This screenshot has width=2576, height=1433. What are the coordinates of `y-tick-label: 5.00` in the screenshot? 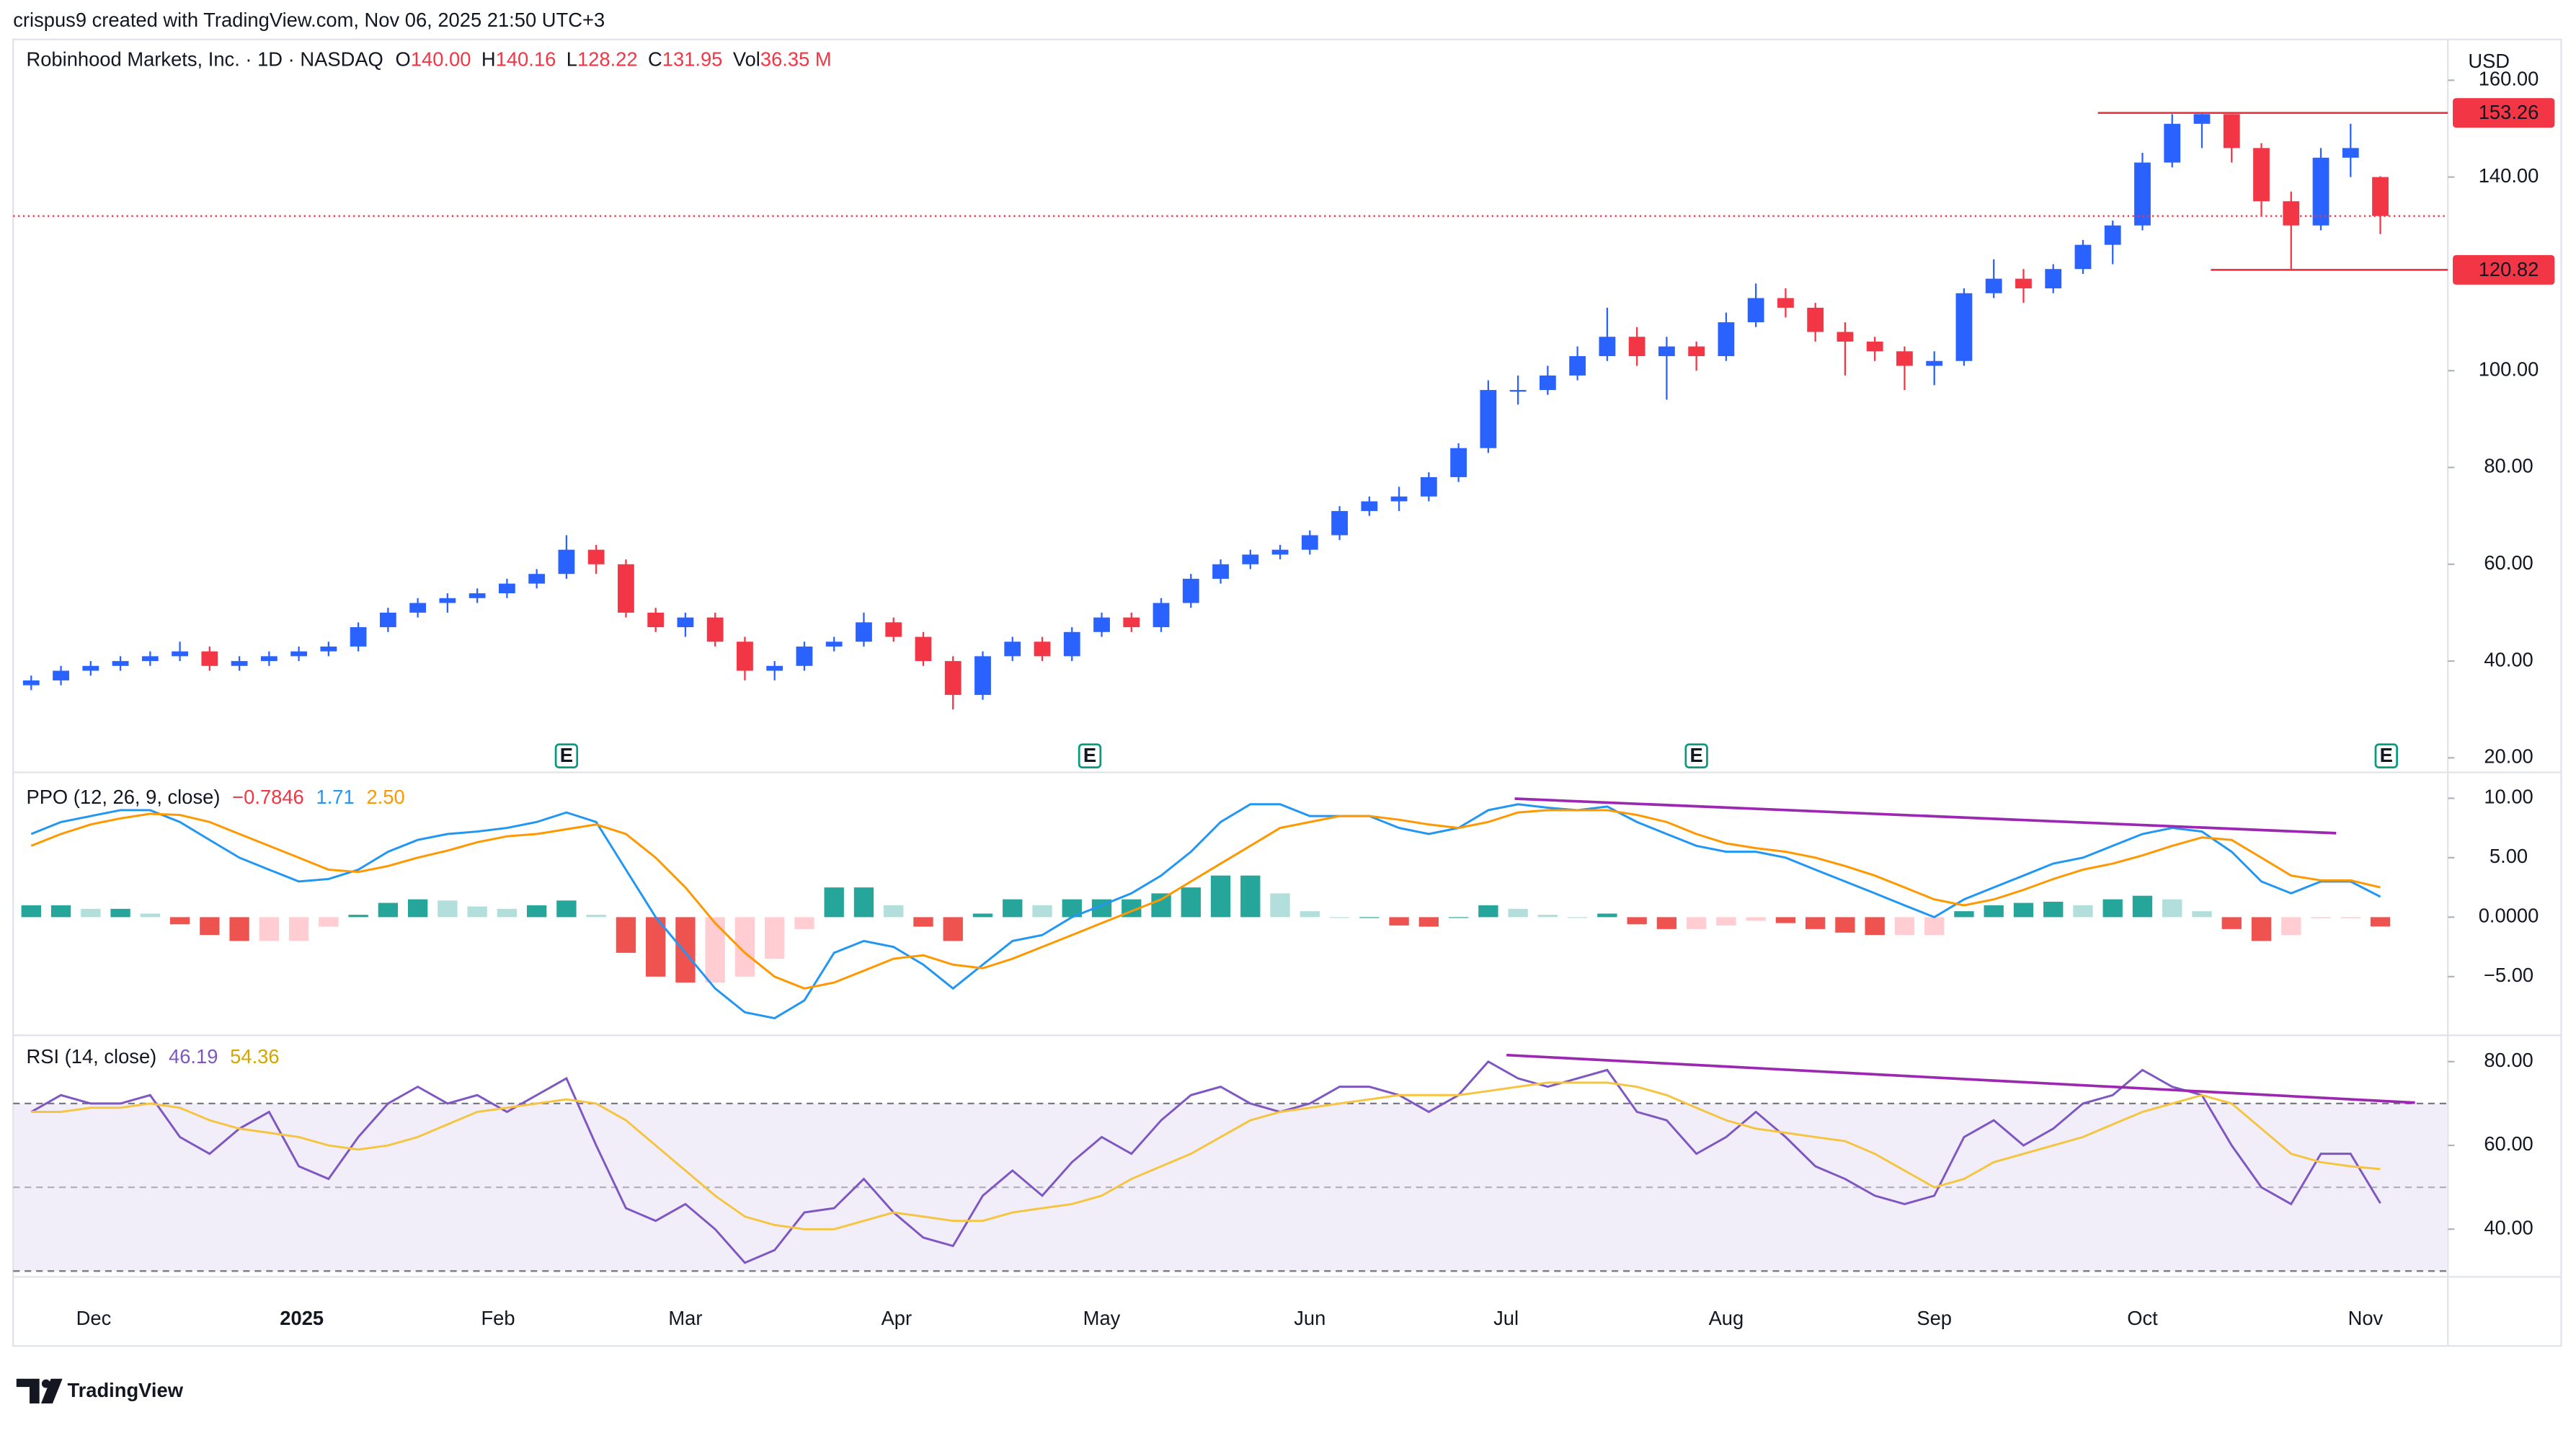 It's located at (2509, 856).